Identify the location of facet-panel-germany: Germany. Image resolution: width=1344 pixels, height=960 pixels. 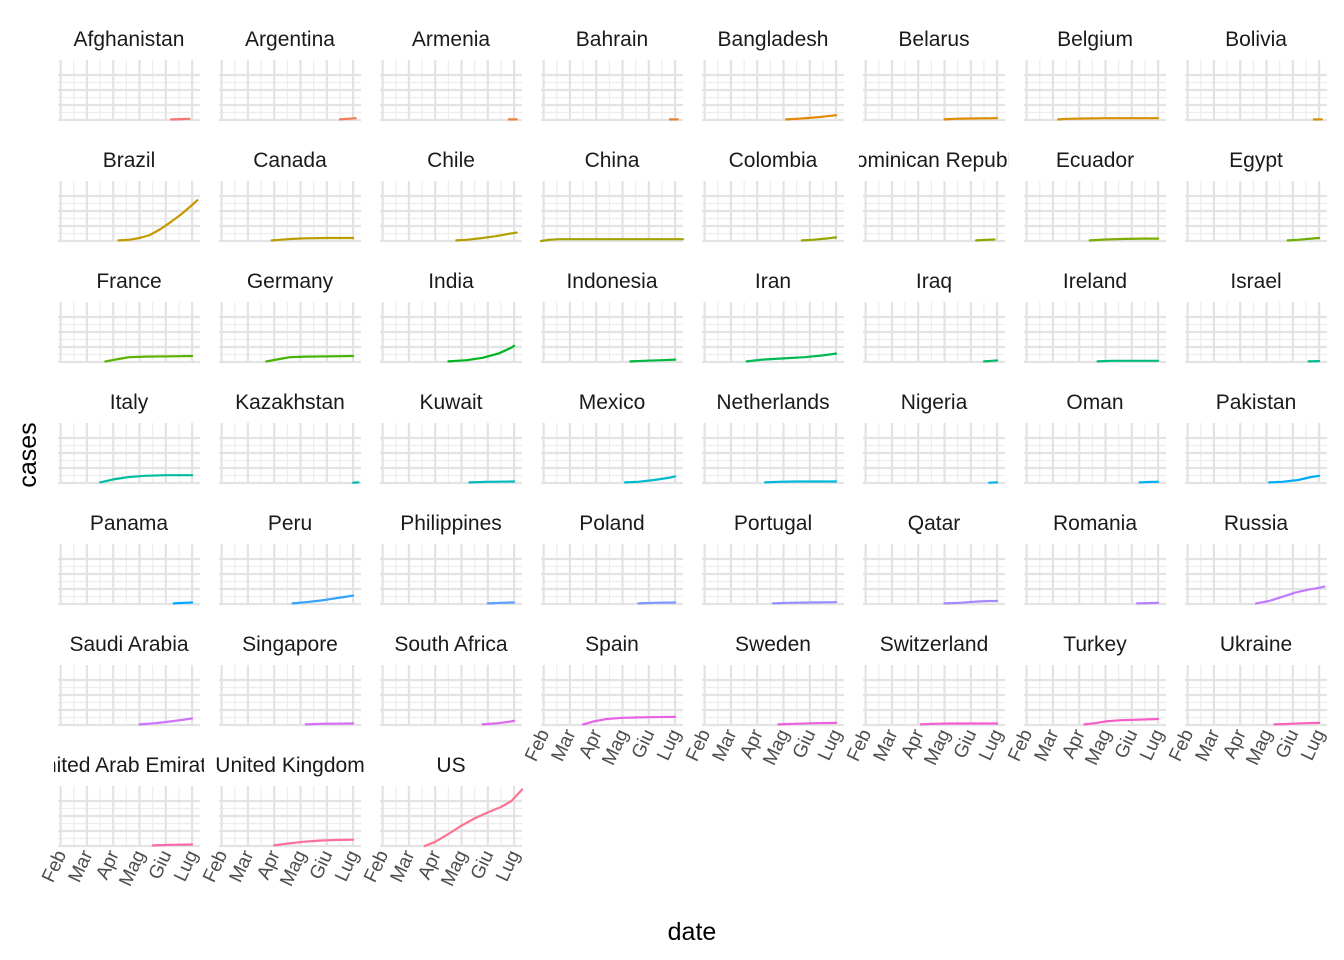
(290, 317).